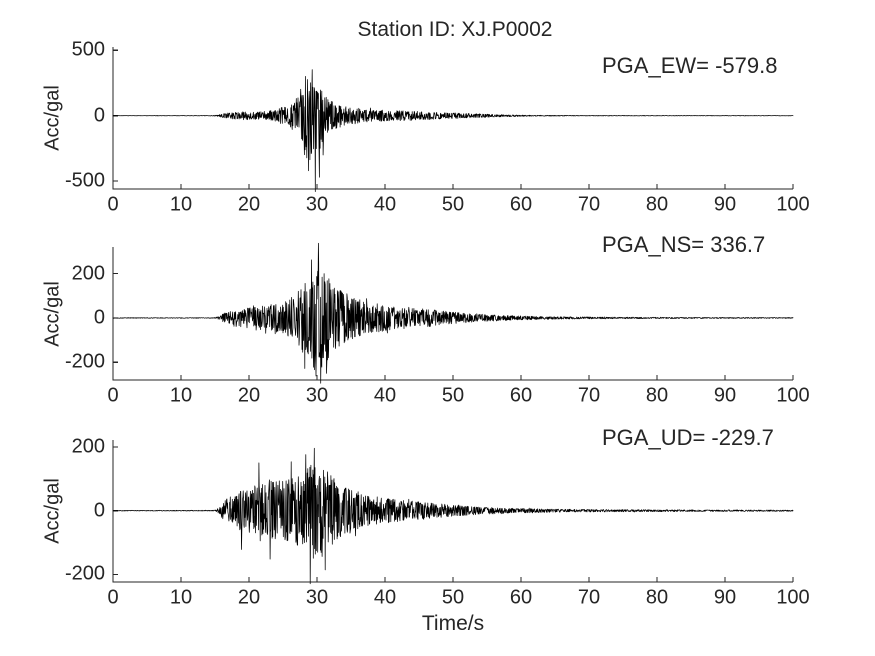 This screenshot has height=656, width=875. Describe the element at coordinates (455, 29) in the screenshot. I see `page-title: Station ID: XJ.P0002` at that location.